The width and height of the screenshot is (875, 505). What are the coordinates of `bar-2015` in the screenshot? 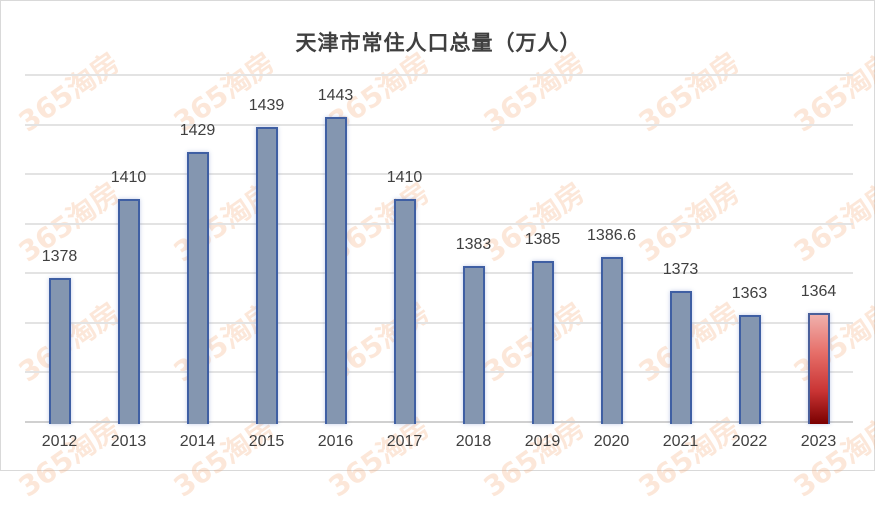 It's located at (266, 275).